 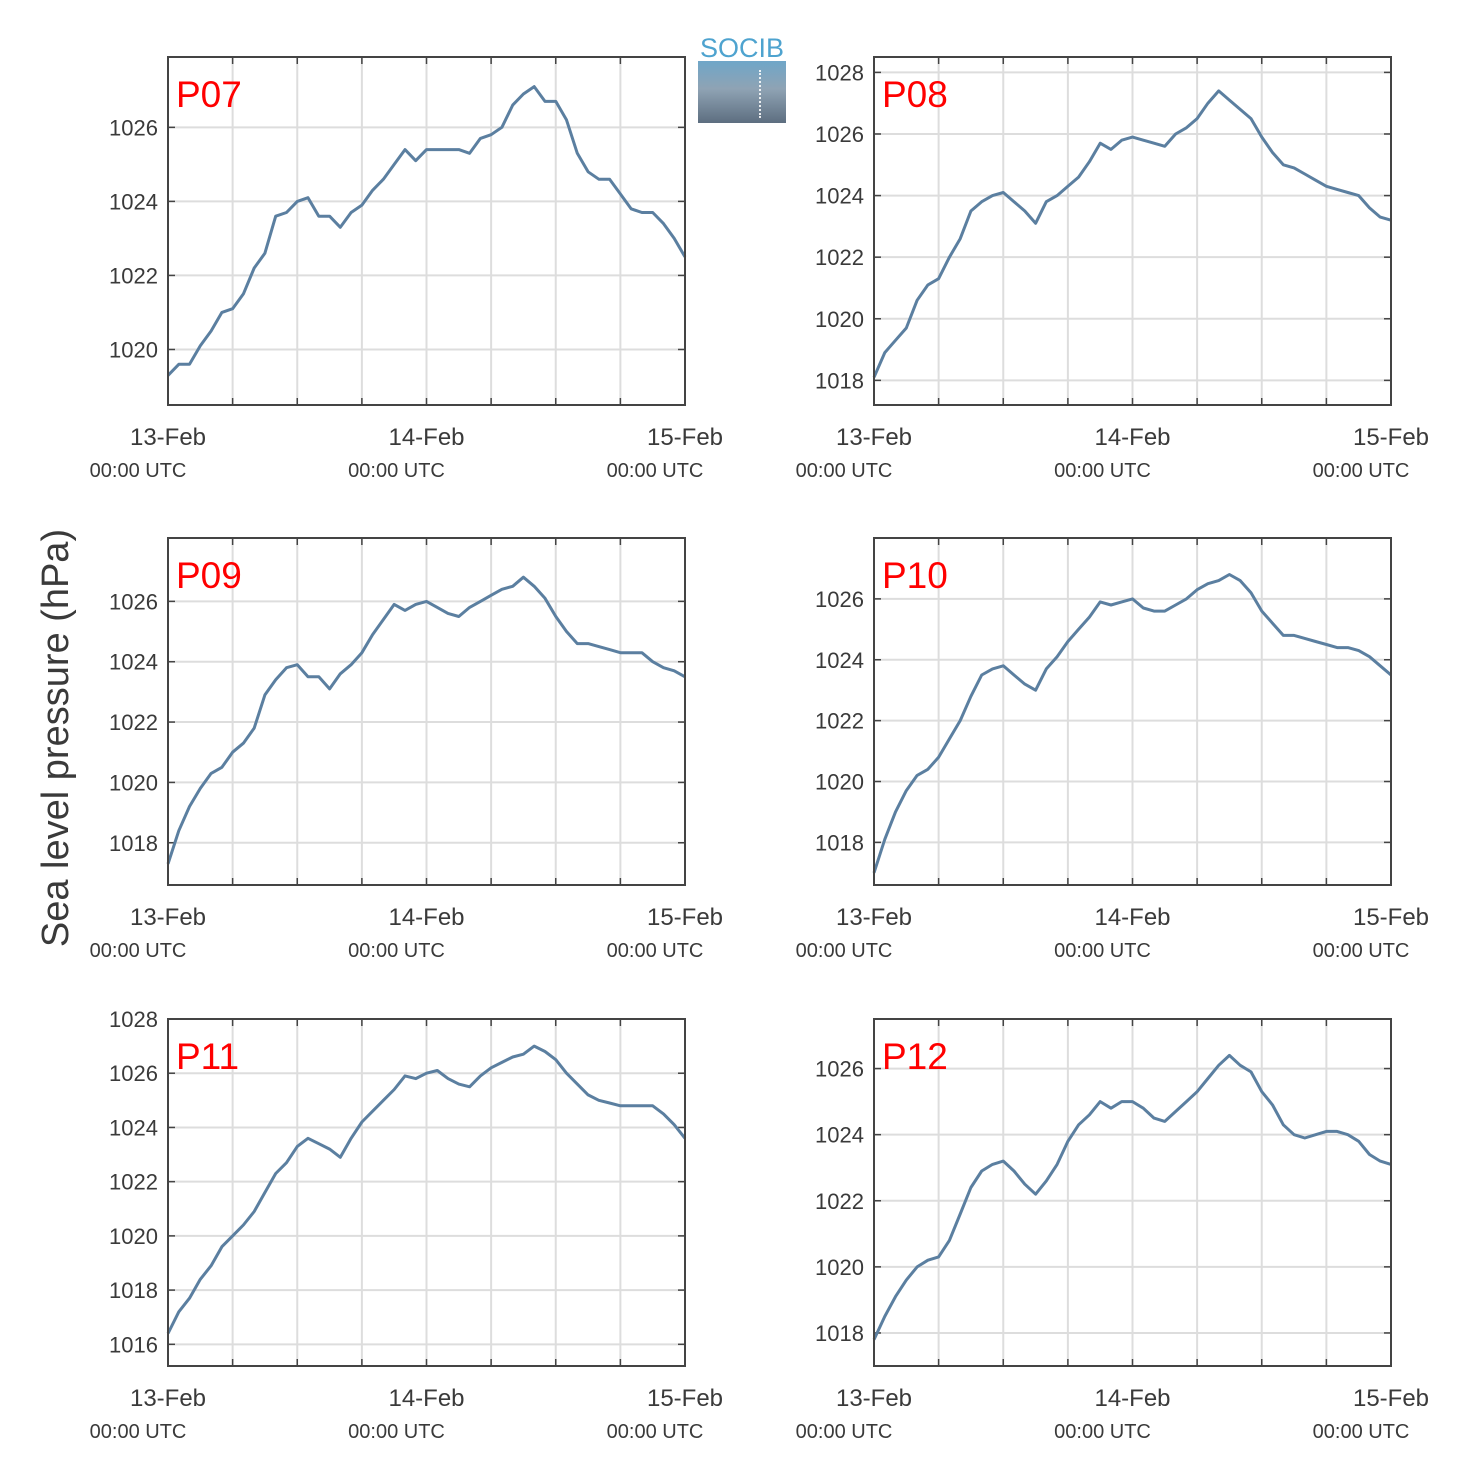 I want to click on y-tick-label: 1016, so click(x=133, y=1344).